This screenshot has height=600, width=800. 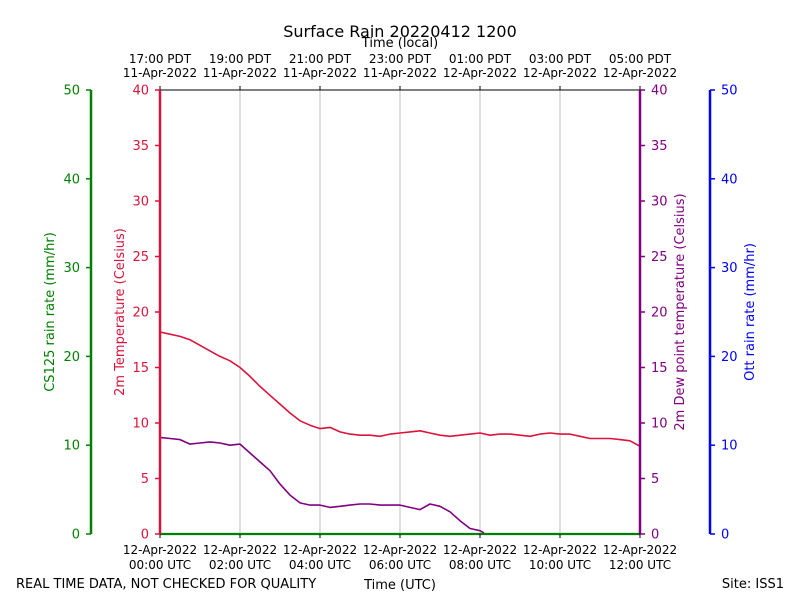 I want to click on bottom-tick-label: 02:00 UTC, so click(x=240, y=565).